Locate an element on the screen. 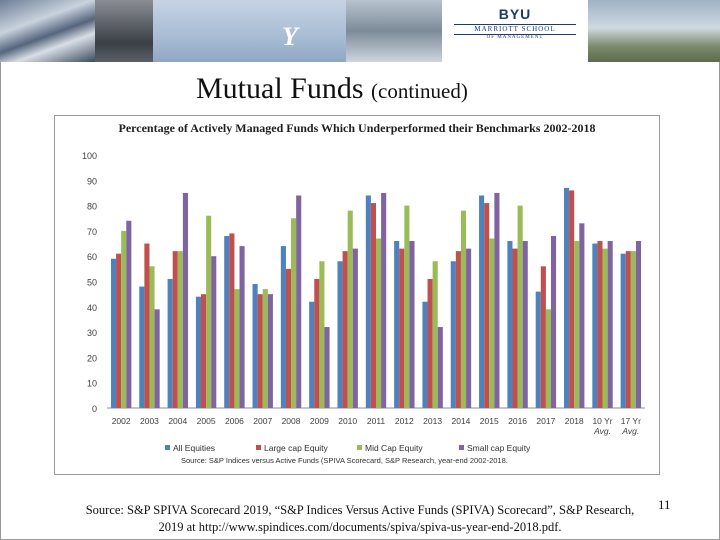 This screenshot has height=540, width=720. x-tick-label: 2005 is located at coordinates (206, 421).